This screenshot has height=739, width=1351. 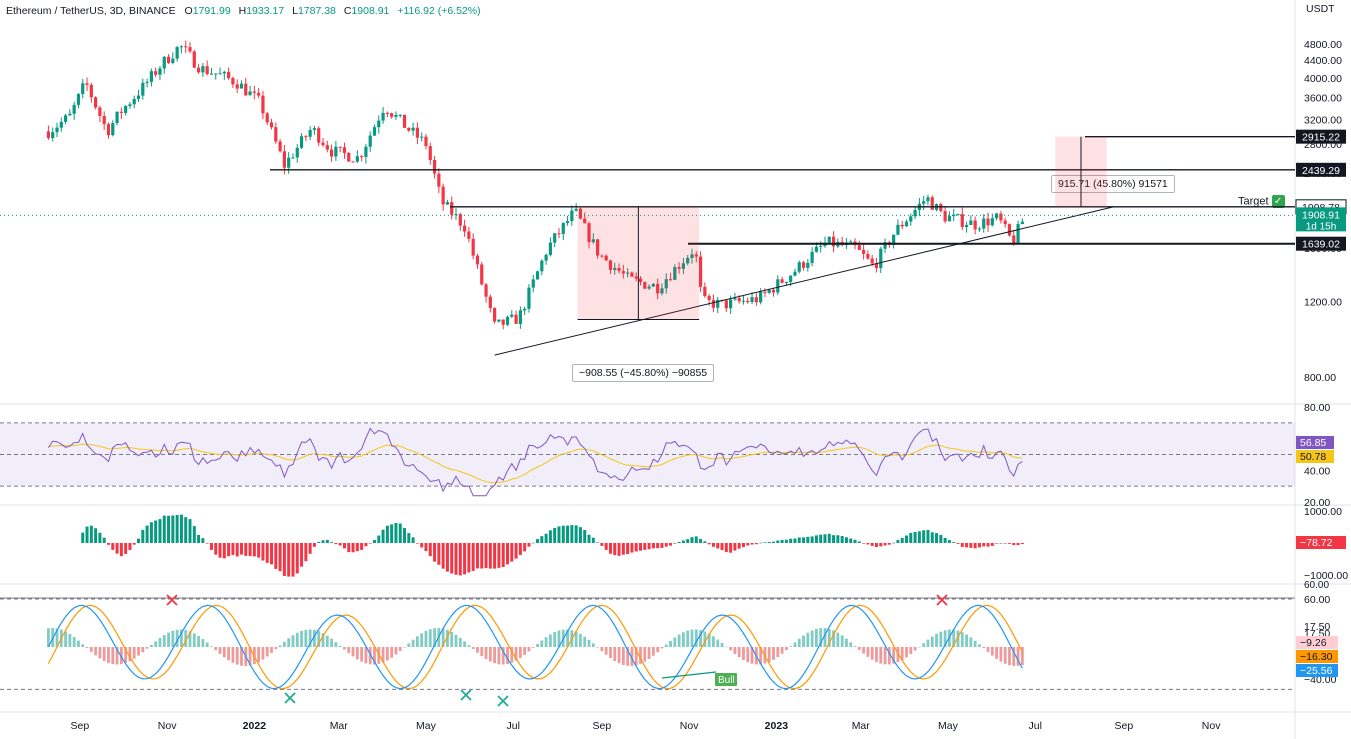 I want to click on bull-badge, so click(x=726, y=679).